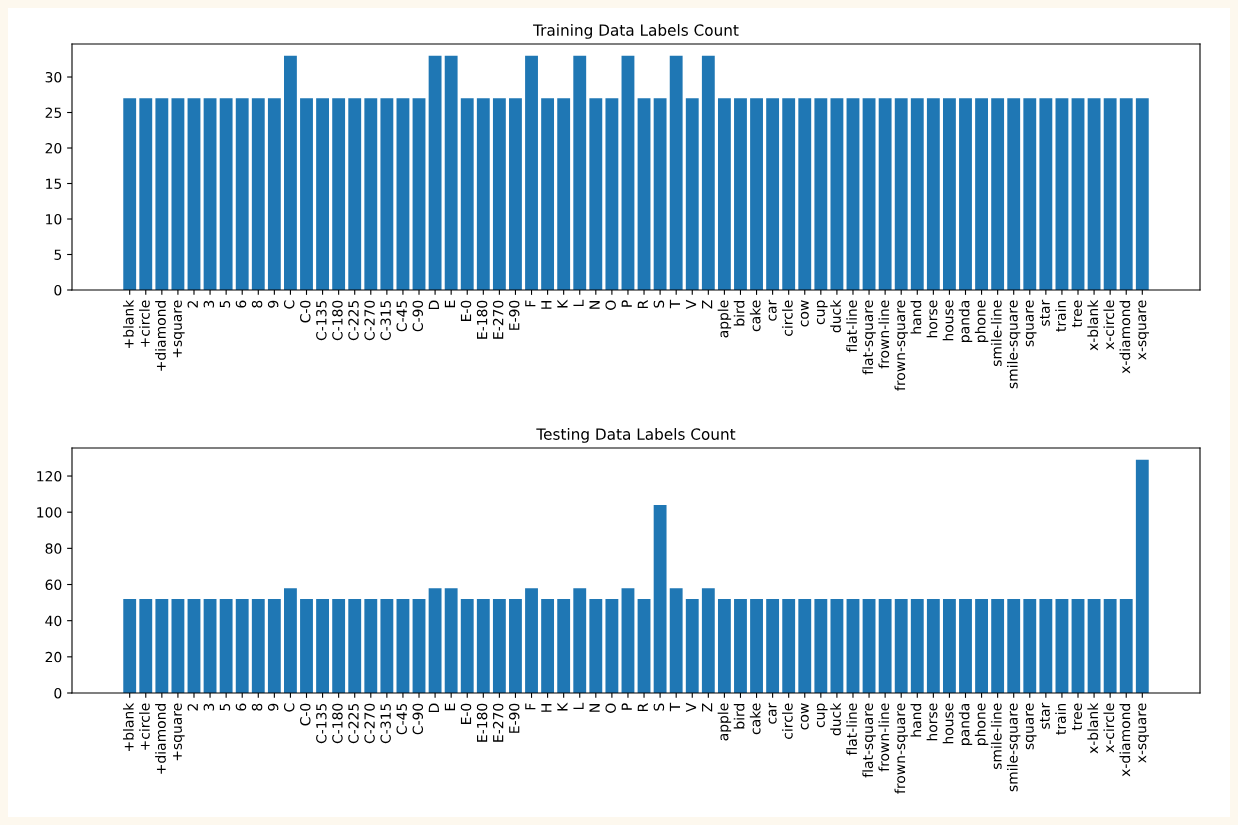 The height and width of the screenshot is (825, 1238). What do you see at coordinates (179, 329) in the screenshot?
I see `x-tick-label: +square` at bounding box center [179, 329].